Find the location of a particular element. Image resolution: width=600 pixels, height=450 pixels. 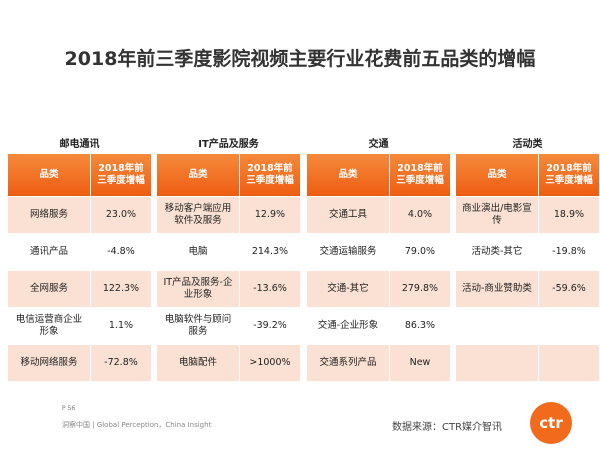

category-cell: 电信运营商企业形象 is located at coordinates (49, 326).